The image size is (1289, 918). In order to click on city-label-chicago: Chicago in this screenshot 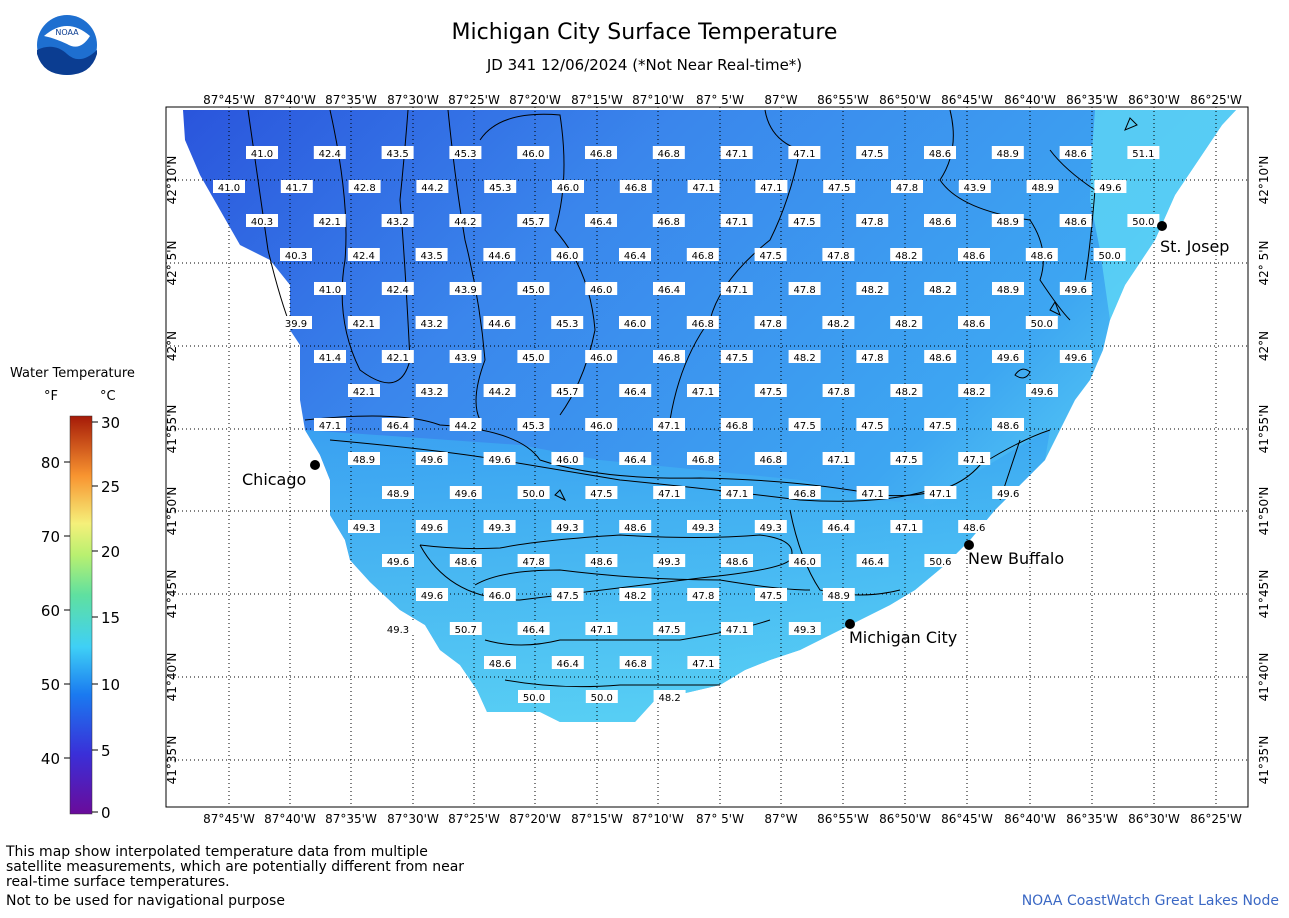, I will do `click(274, 479)`.